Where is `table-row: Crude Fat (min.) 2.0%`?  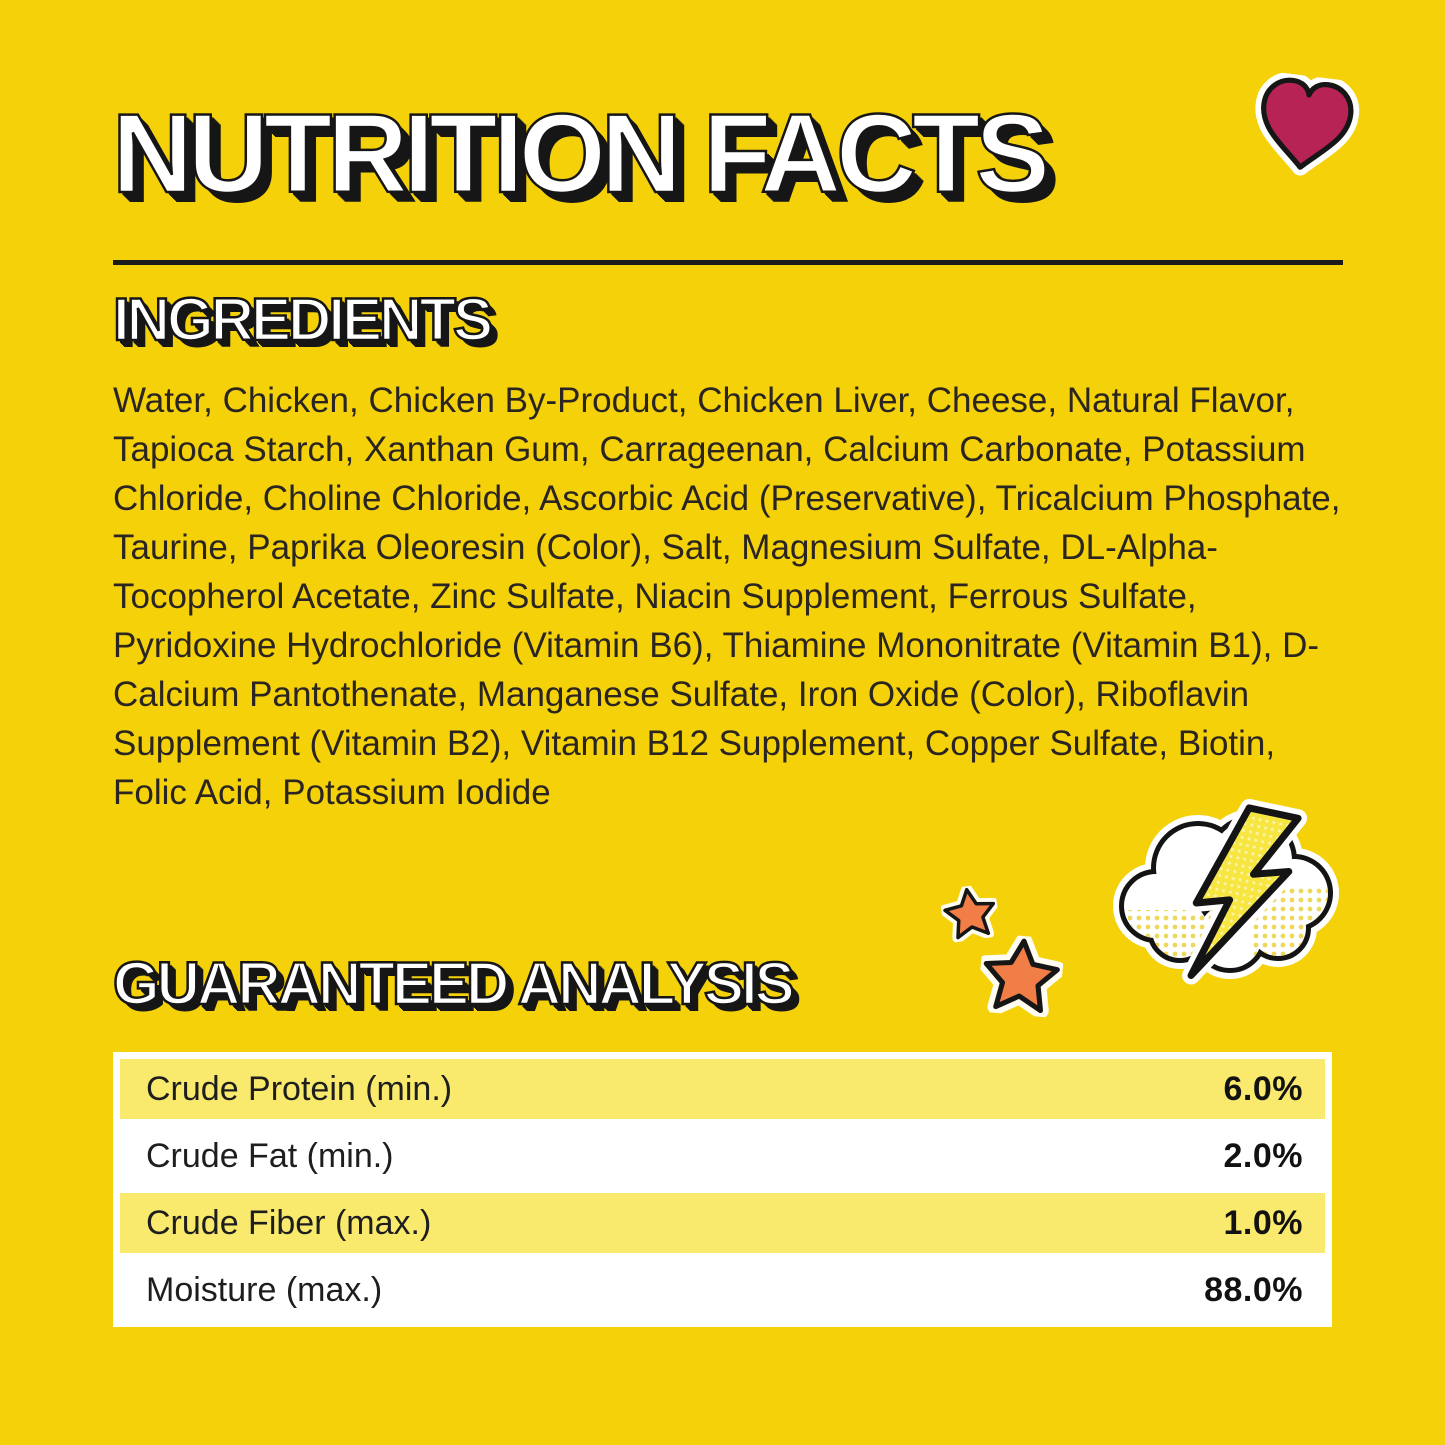
table-row: Crude Fat (min.) 2.0% is located at coordinates (722, 1156).